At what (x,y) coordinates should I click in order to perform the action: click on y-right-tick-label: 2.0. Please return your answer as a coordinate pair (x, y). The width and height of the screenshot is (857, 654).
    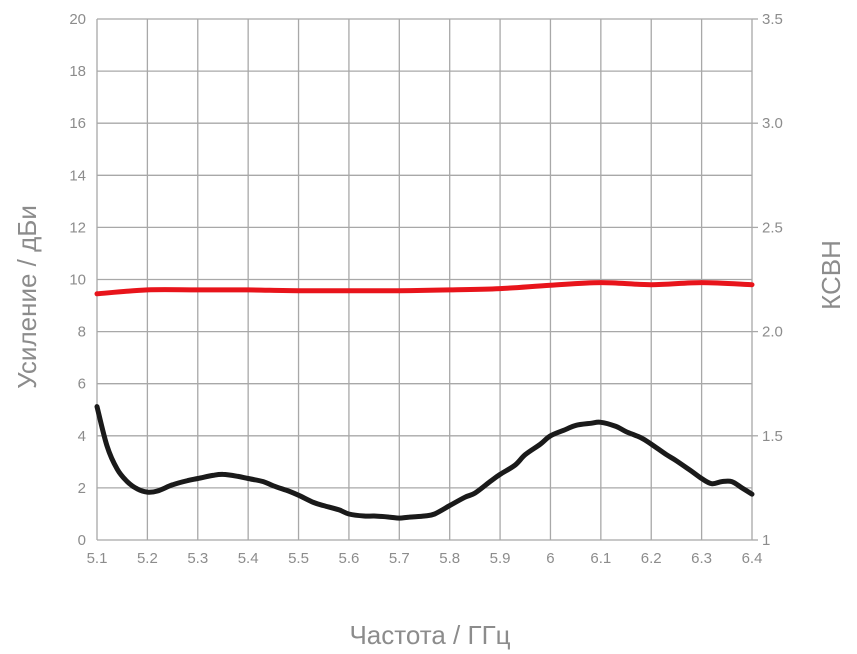
    Looking at the image, I should click on (772, 332).